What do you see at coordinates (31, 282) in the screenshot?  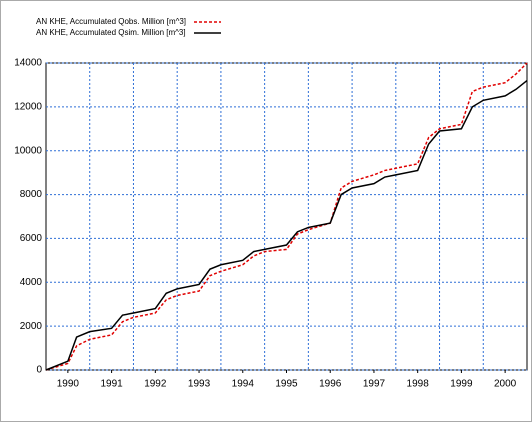 I see `y-tick-label: 4000` at bounding box center [31, 282].